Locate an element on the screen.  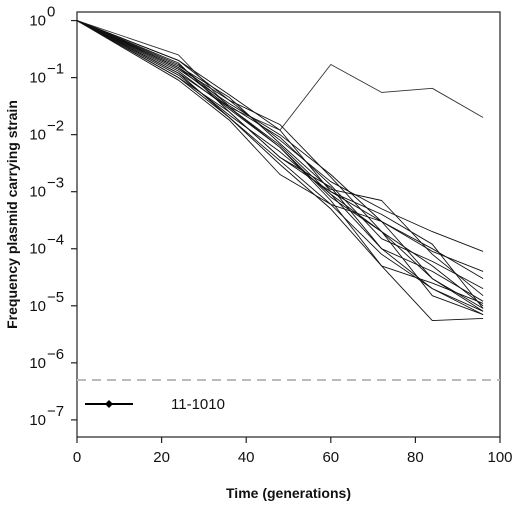
y-tick-exponent: −6 is located at coordinates (55, 354).